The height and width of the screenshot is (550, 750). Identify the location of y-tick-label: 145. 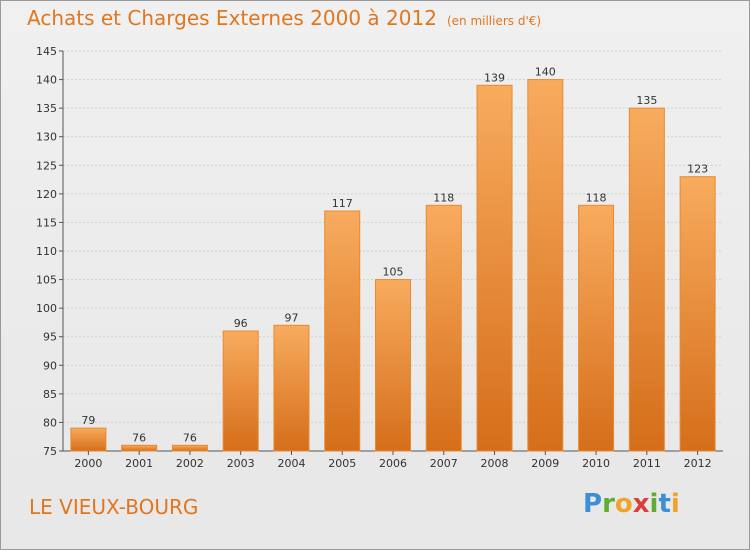
(46, 51).